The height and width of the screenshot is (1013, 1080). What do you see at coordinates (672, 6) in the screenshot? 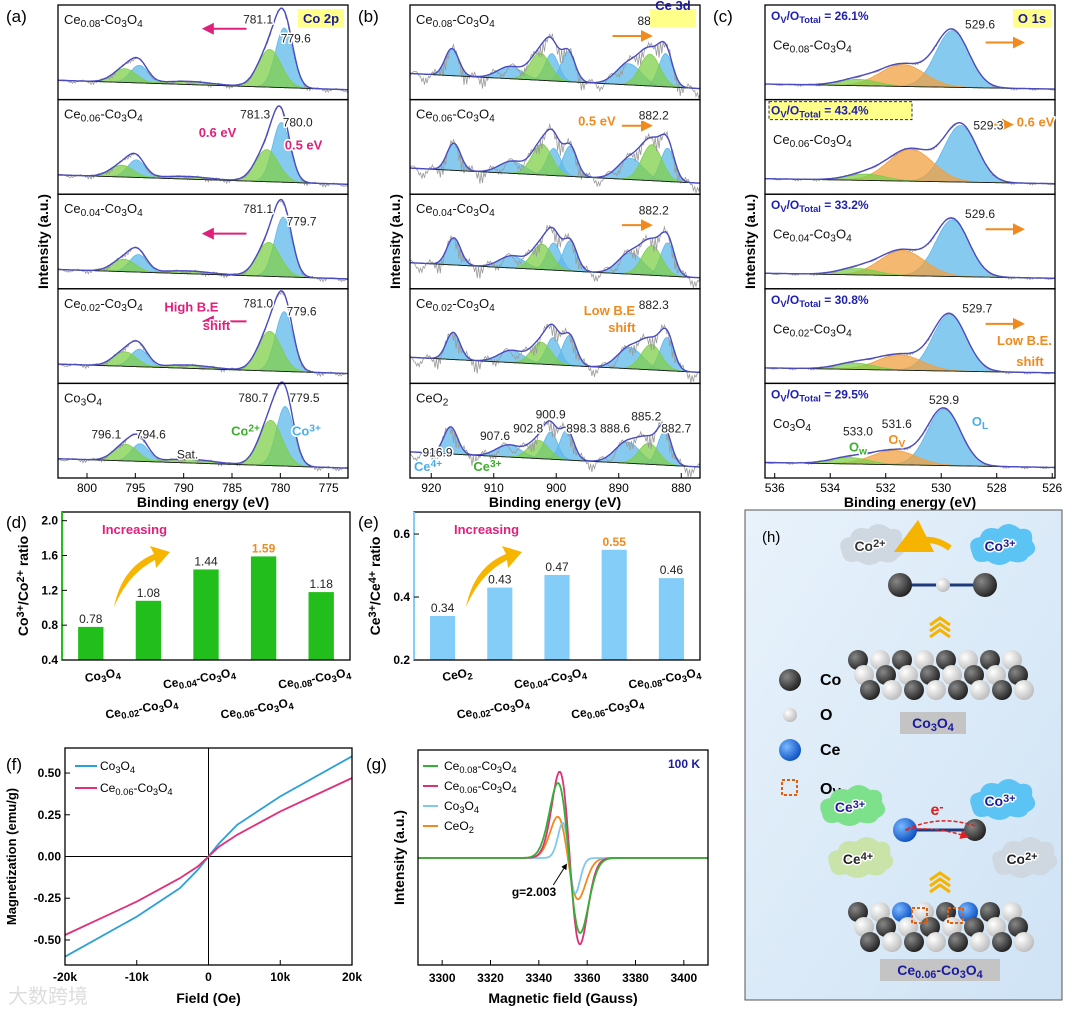
I see `panel-title: Ce 3d` at bounding box center [672, 6].